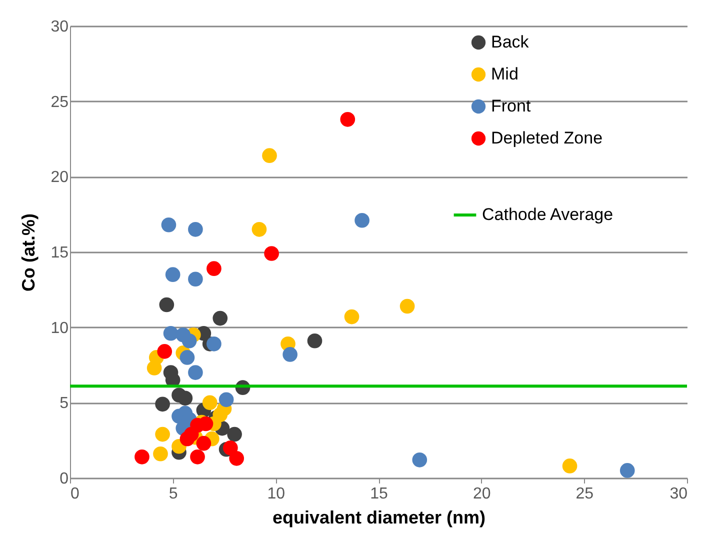  What do you see at coordinates (59, 102) in the screenshot?
I see `y-tick-label: 25` at bounding box center [59, 102].